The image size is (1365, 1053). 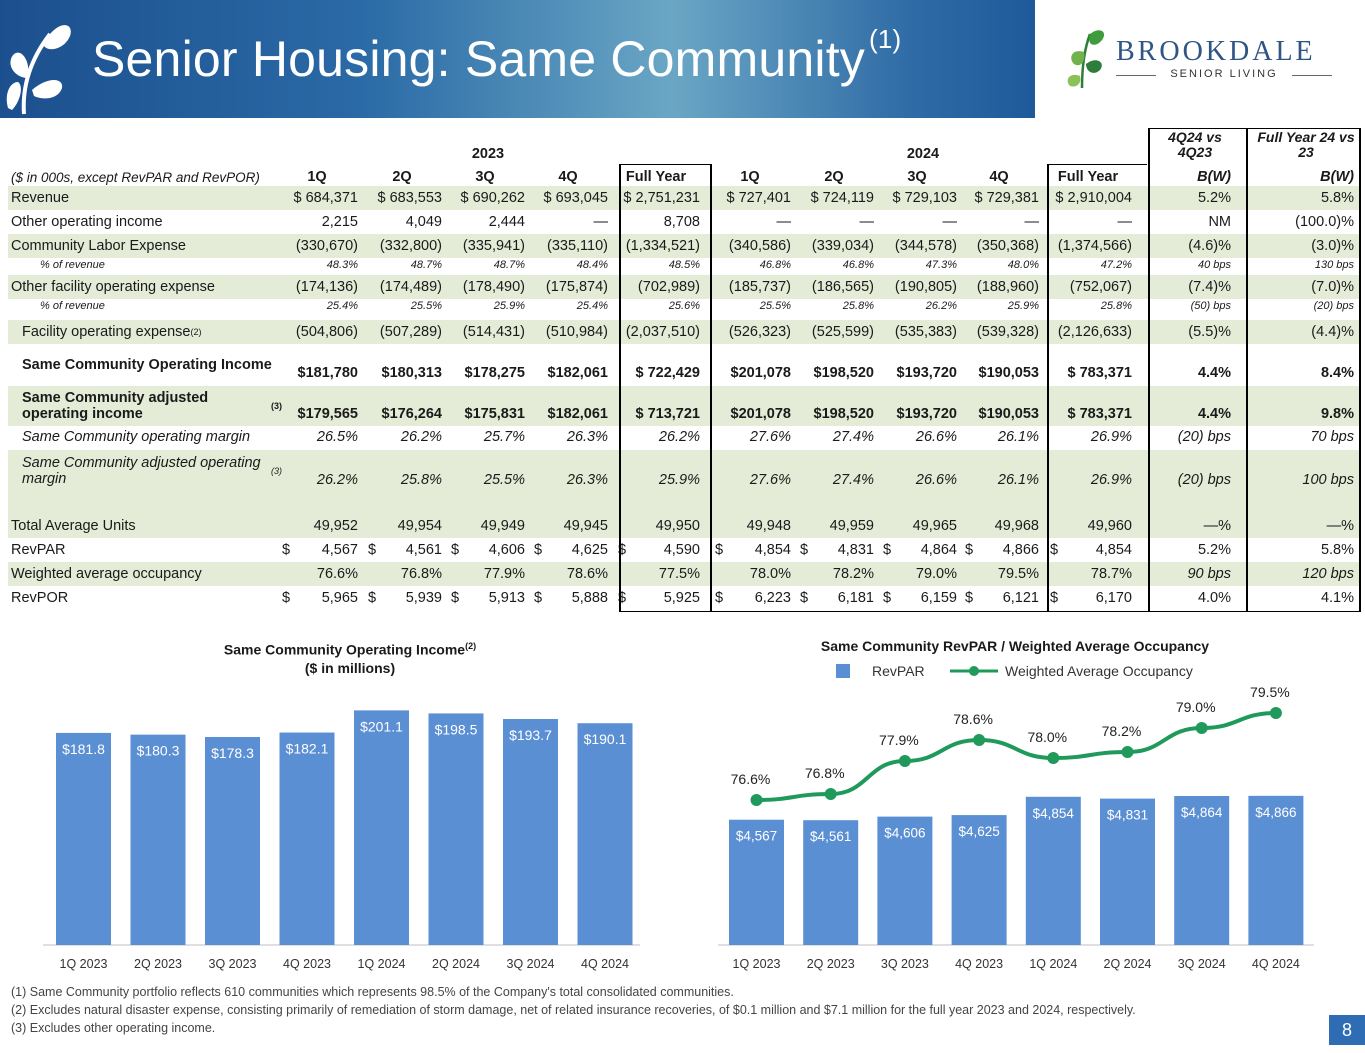 I want to click on column-header: 2Q, so click(x=402, y=177).